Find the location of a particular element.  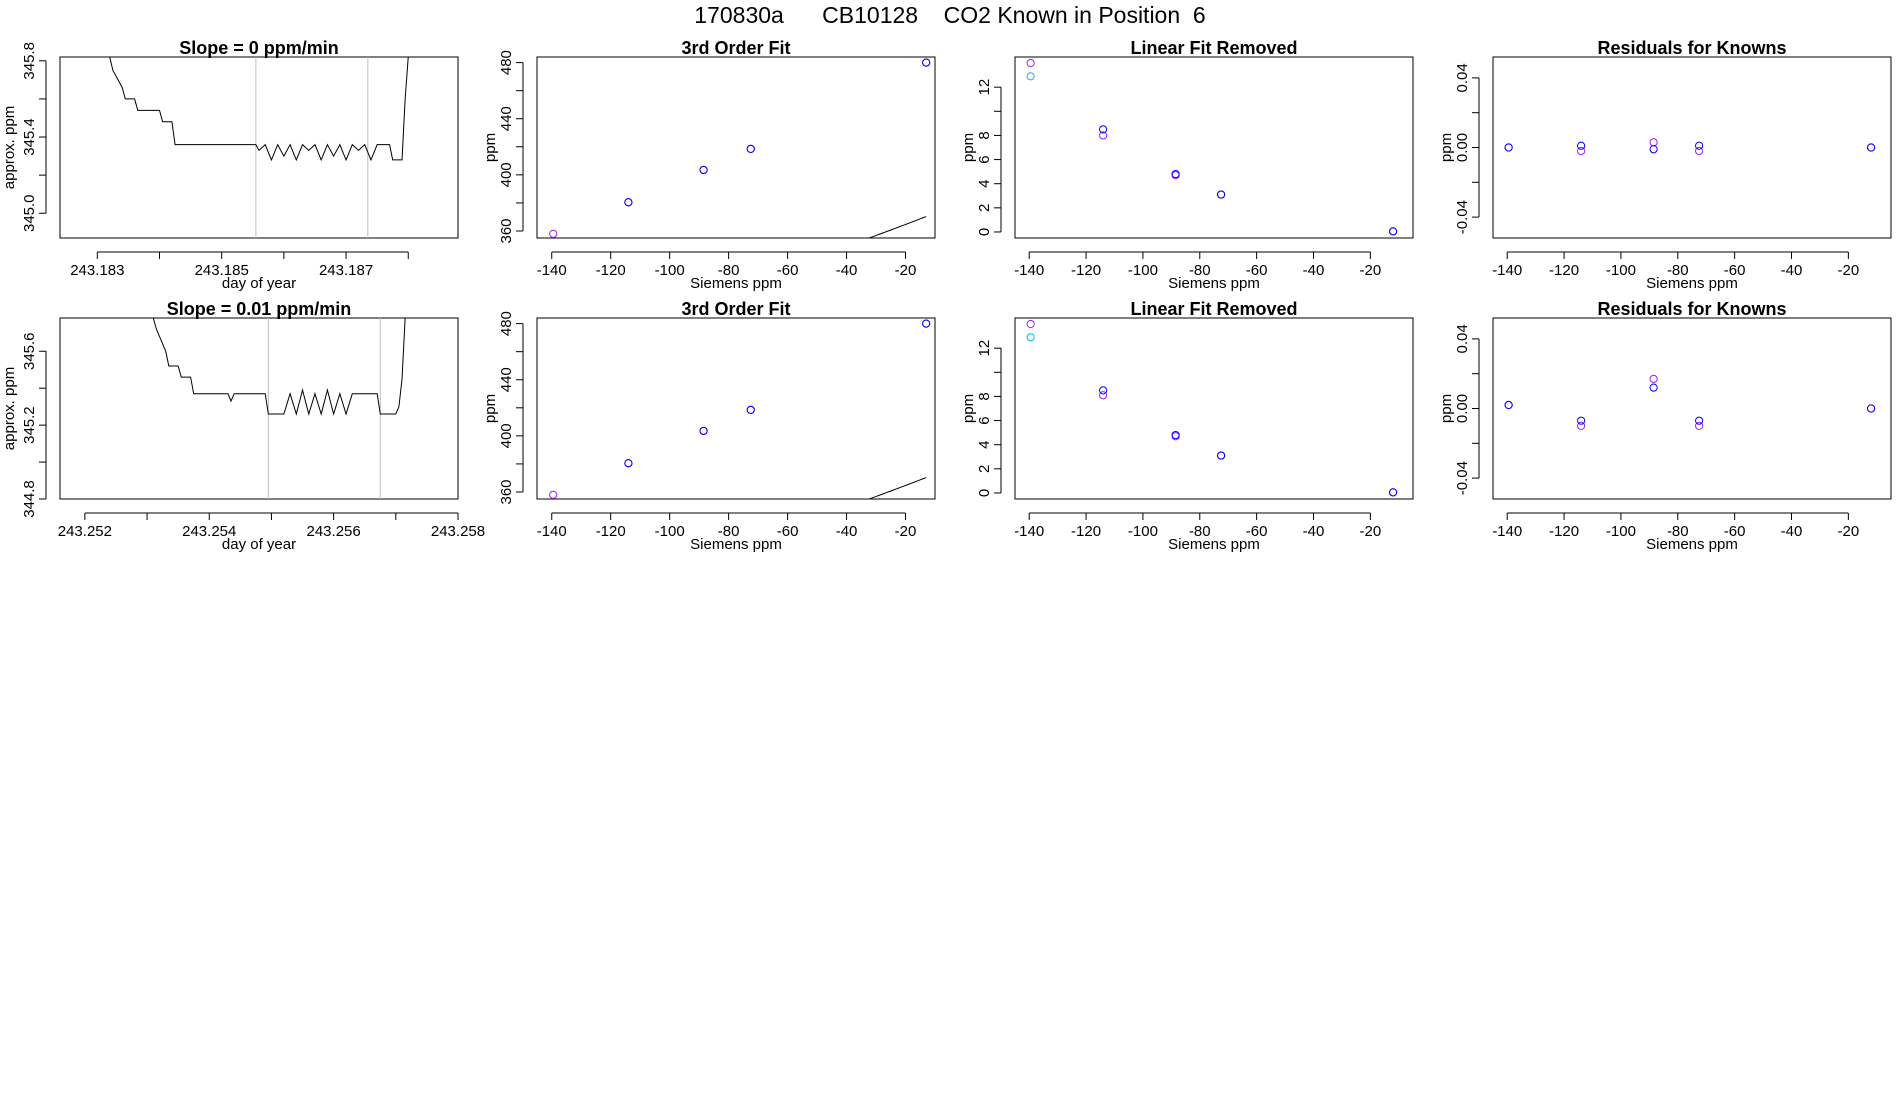

y-tick-label: 6 is located at coordinates (984, 159).